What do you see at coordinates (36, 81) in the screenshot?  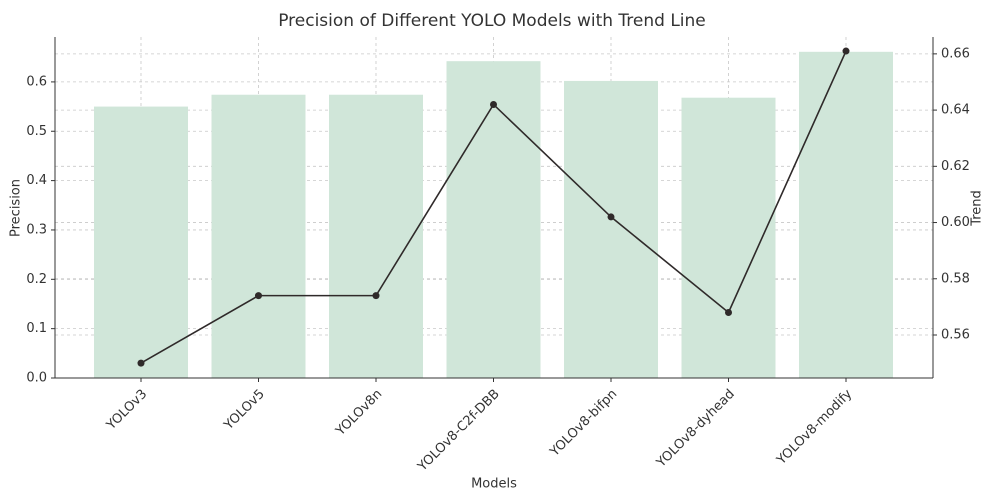 I see `y-tick-label: 0.6` at bounding box center [36, 81].